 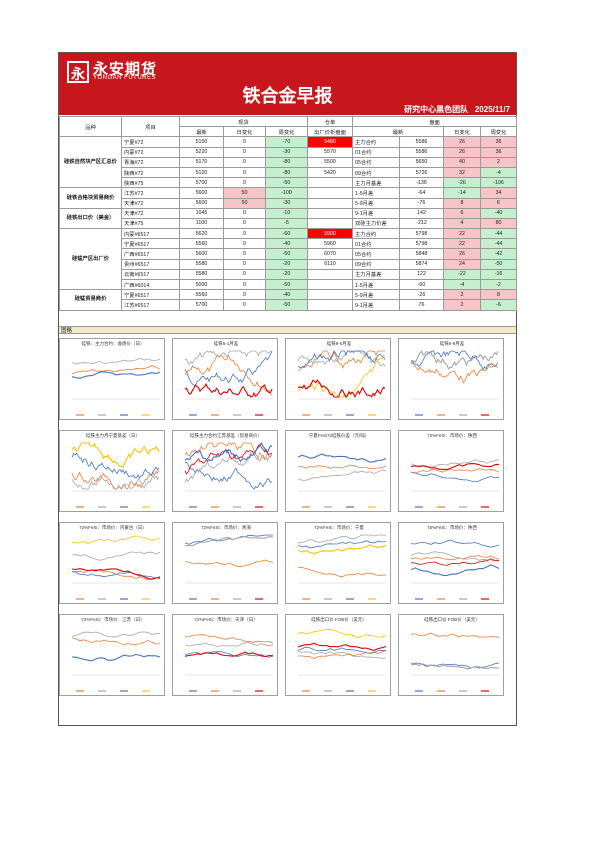 I want to click on futures-day-change: -4, so click(x=462, y=284).